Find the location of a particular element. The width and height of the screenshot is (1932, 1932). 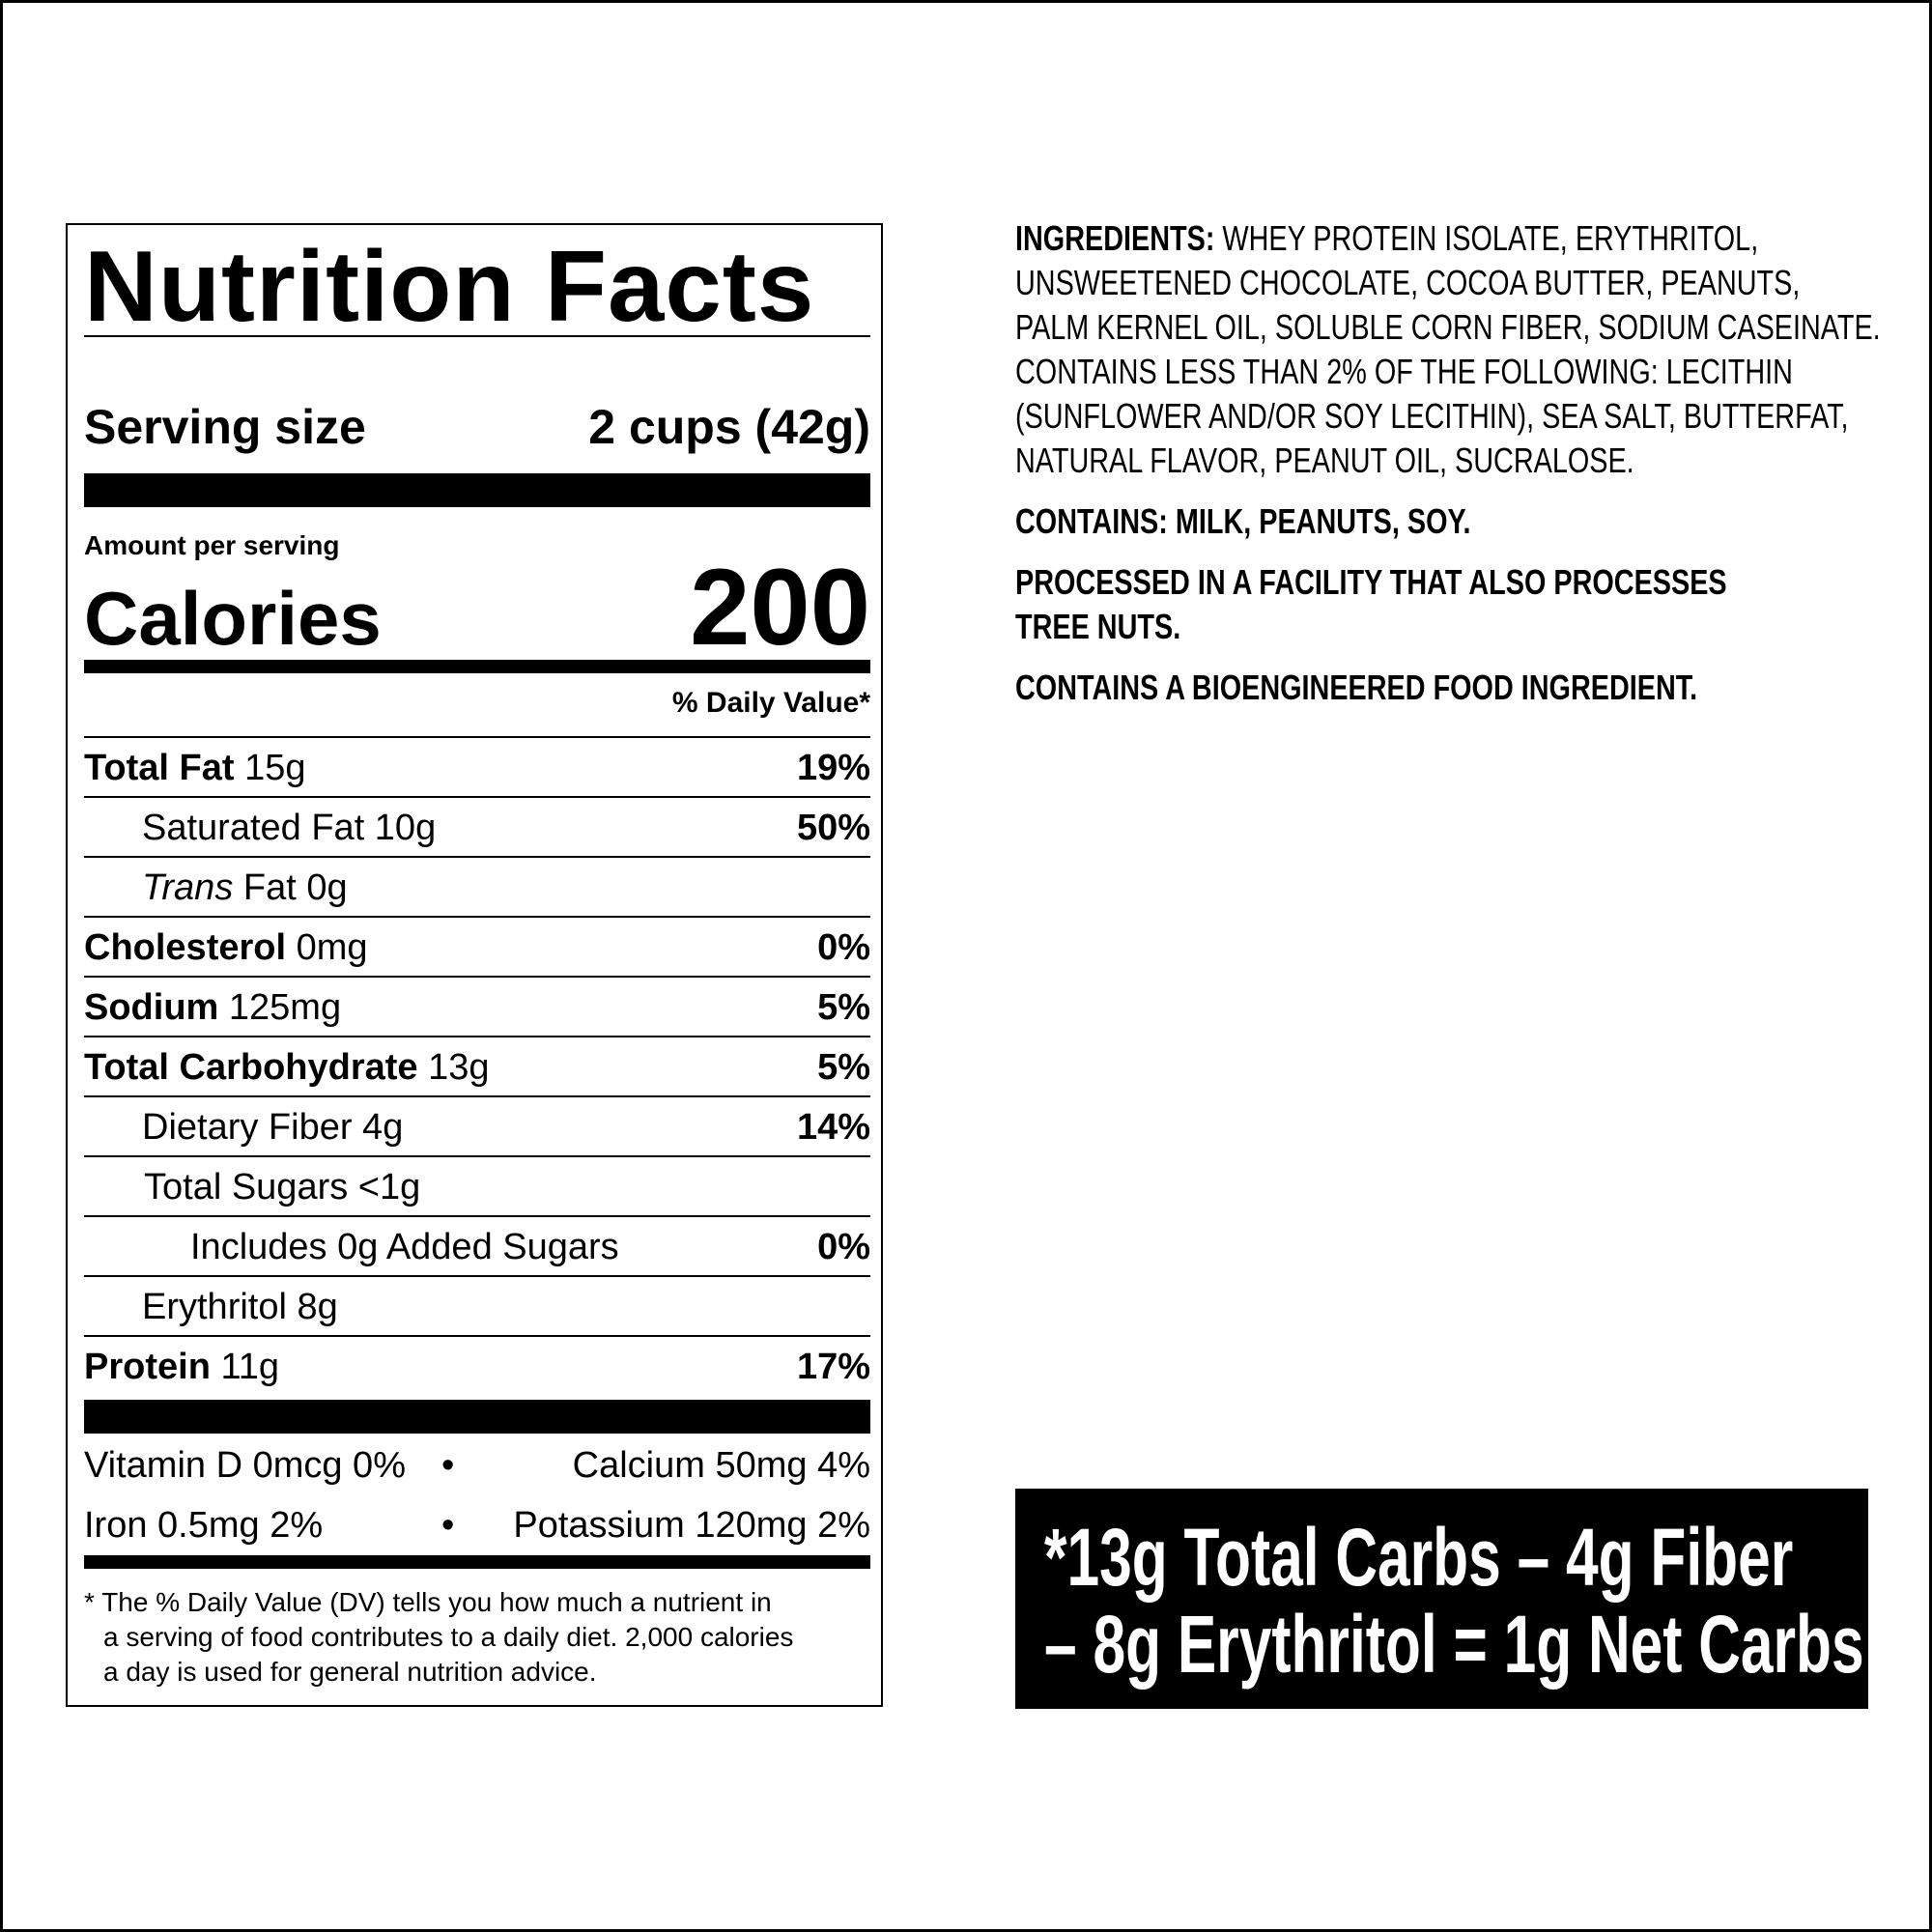

nutrient-name: Protein is located at coordinates (147, 1366).